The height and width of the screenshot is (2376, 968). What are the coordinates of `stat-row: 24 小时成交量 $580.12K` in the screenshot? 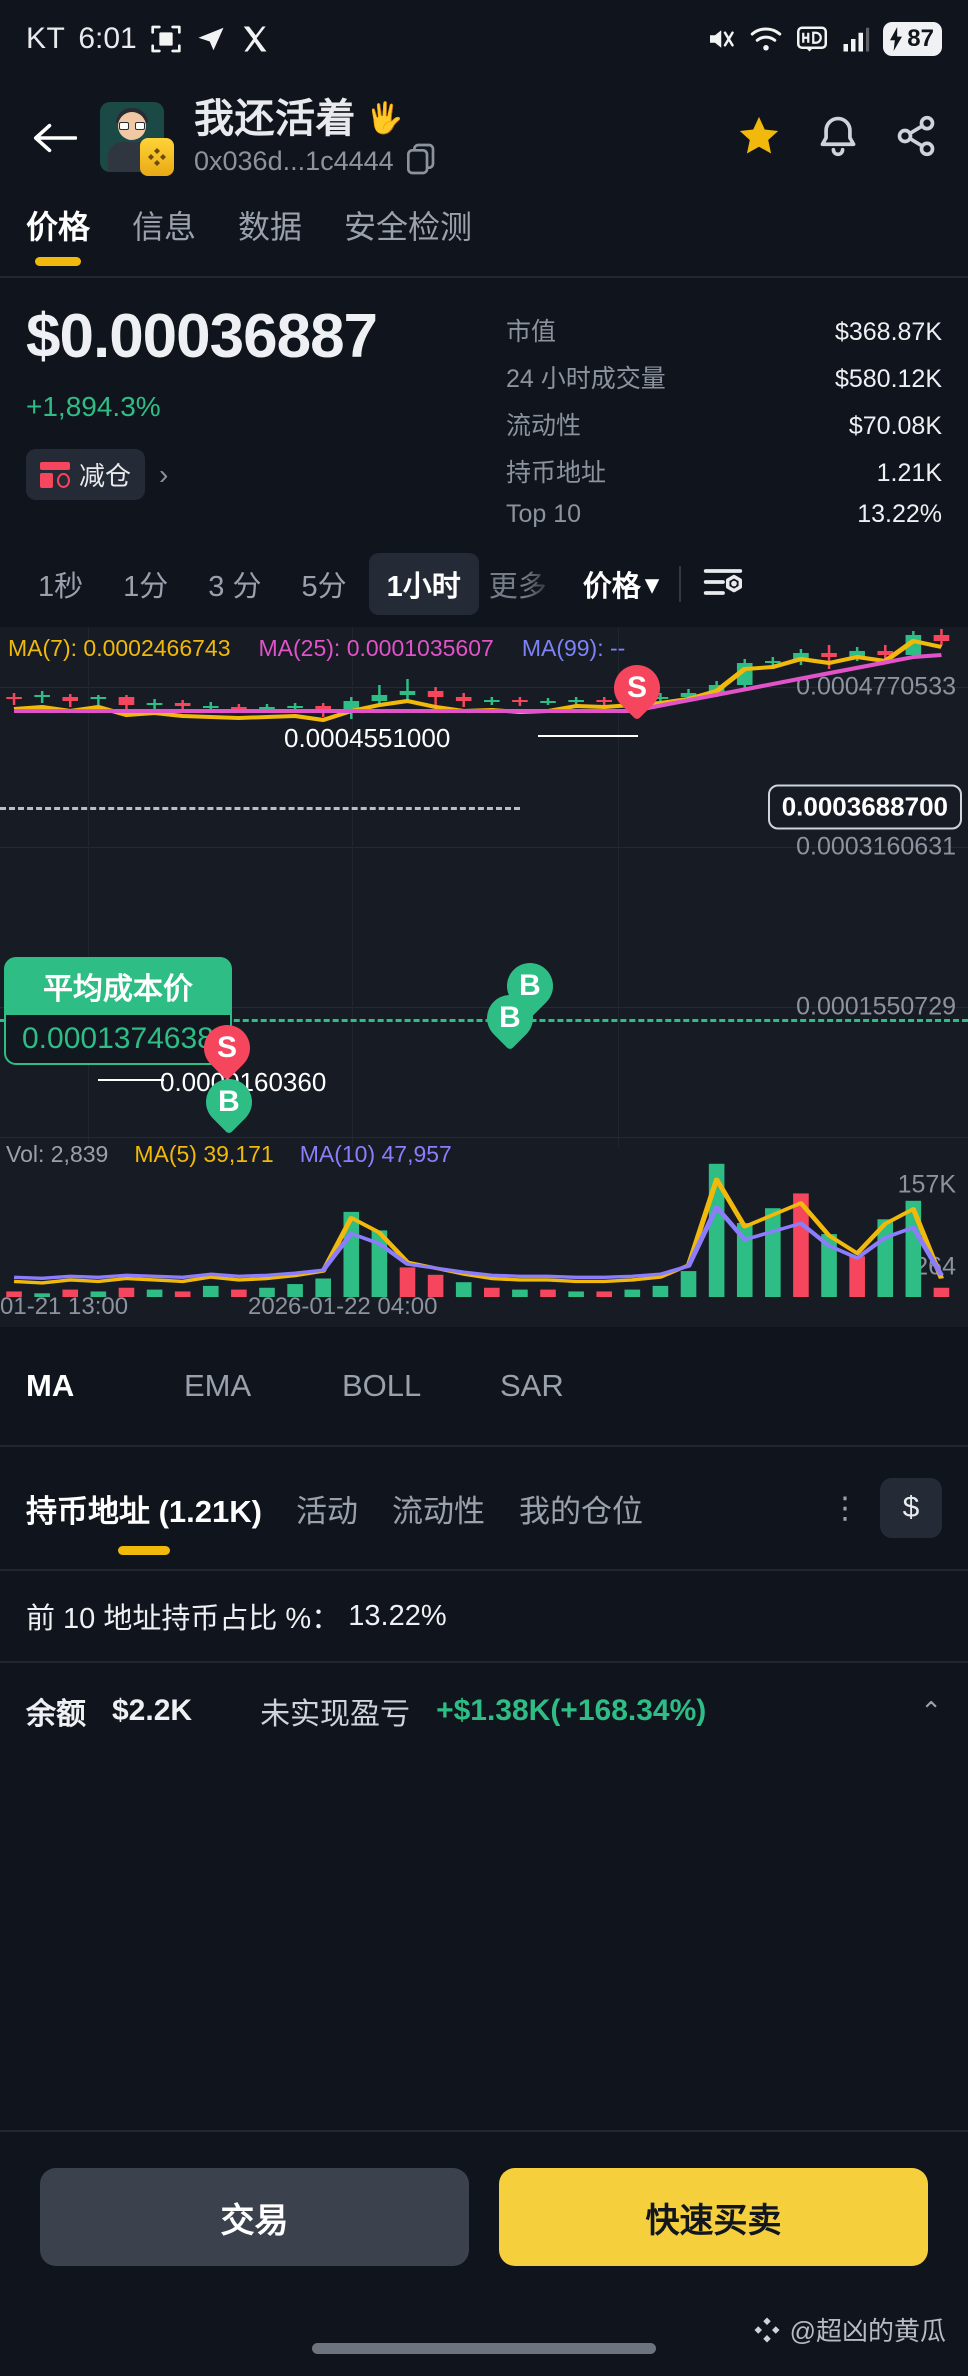 It's located at (724, 377).